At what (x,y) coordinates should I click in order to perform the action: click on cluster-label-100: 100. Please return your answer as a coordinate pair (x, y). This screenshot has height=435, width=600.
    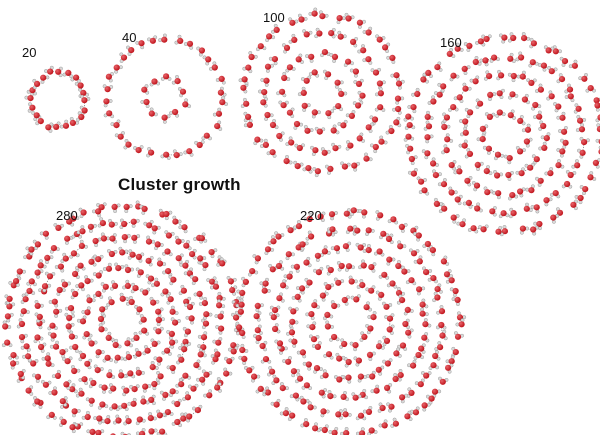
    Looking at the image, I should click on (274, 17).